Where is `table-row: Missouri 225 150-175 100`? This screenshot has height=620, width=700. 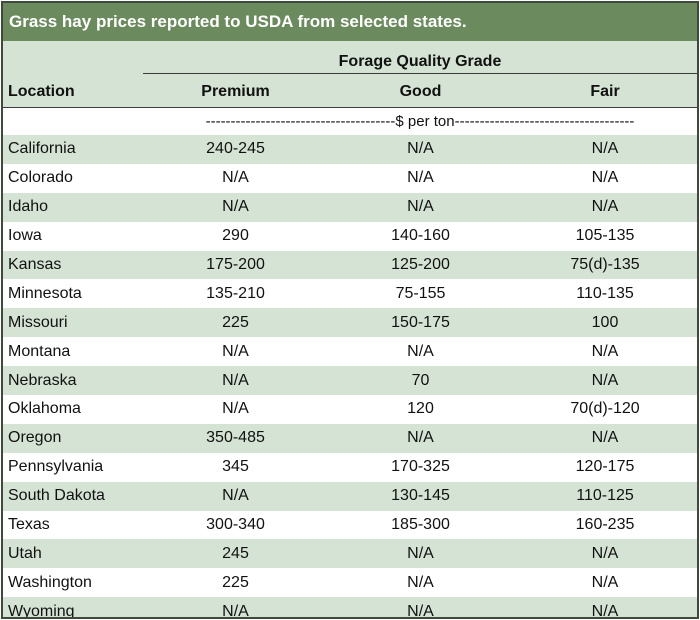 table-row: Missouri 225 150-175 100 is located at coordinates (350, 323).